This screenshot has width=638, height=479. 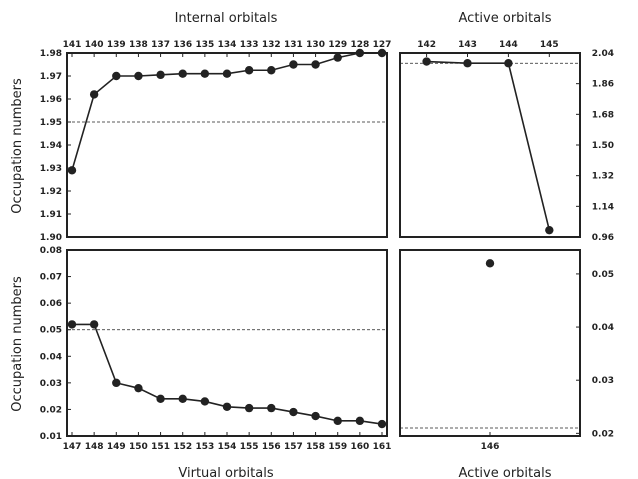 I want to click on x-tick-label: 128, so click(x=359, y=45).